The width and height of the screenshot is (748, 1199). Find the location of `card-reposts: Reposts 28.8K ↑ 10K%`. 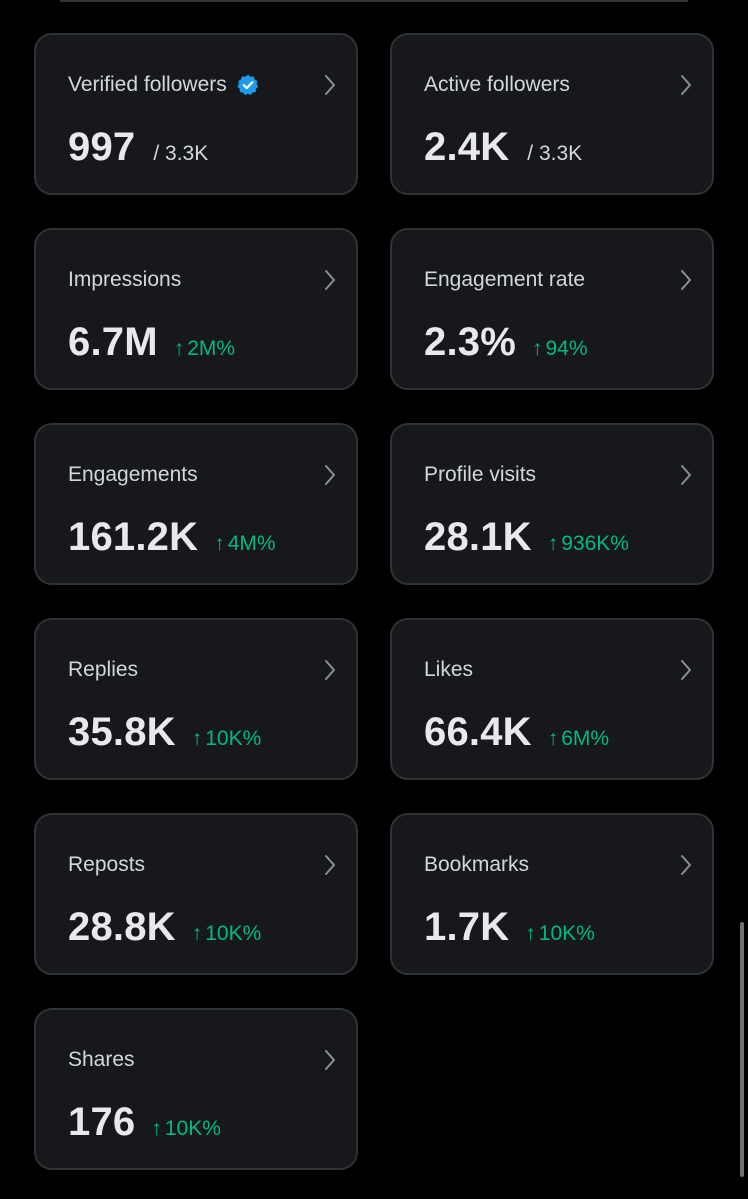

card-reposts: Reposts 28.8K ↑ 10K% is located at coordinates (196, 894).